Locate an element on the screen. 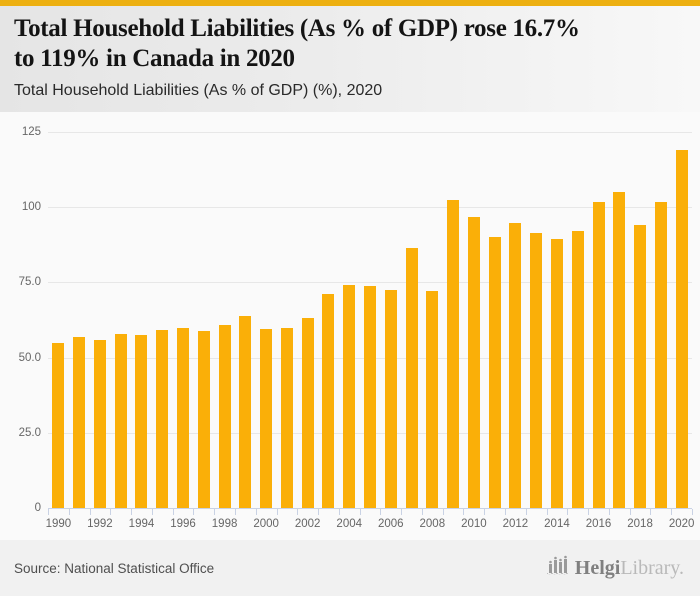 The image size is (700, 596). bar-2002 is located at coordinates (307, 412).